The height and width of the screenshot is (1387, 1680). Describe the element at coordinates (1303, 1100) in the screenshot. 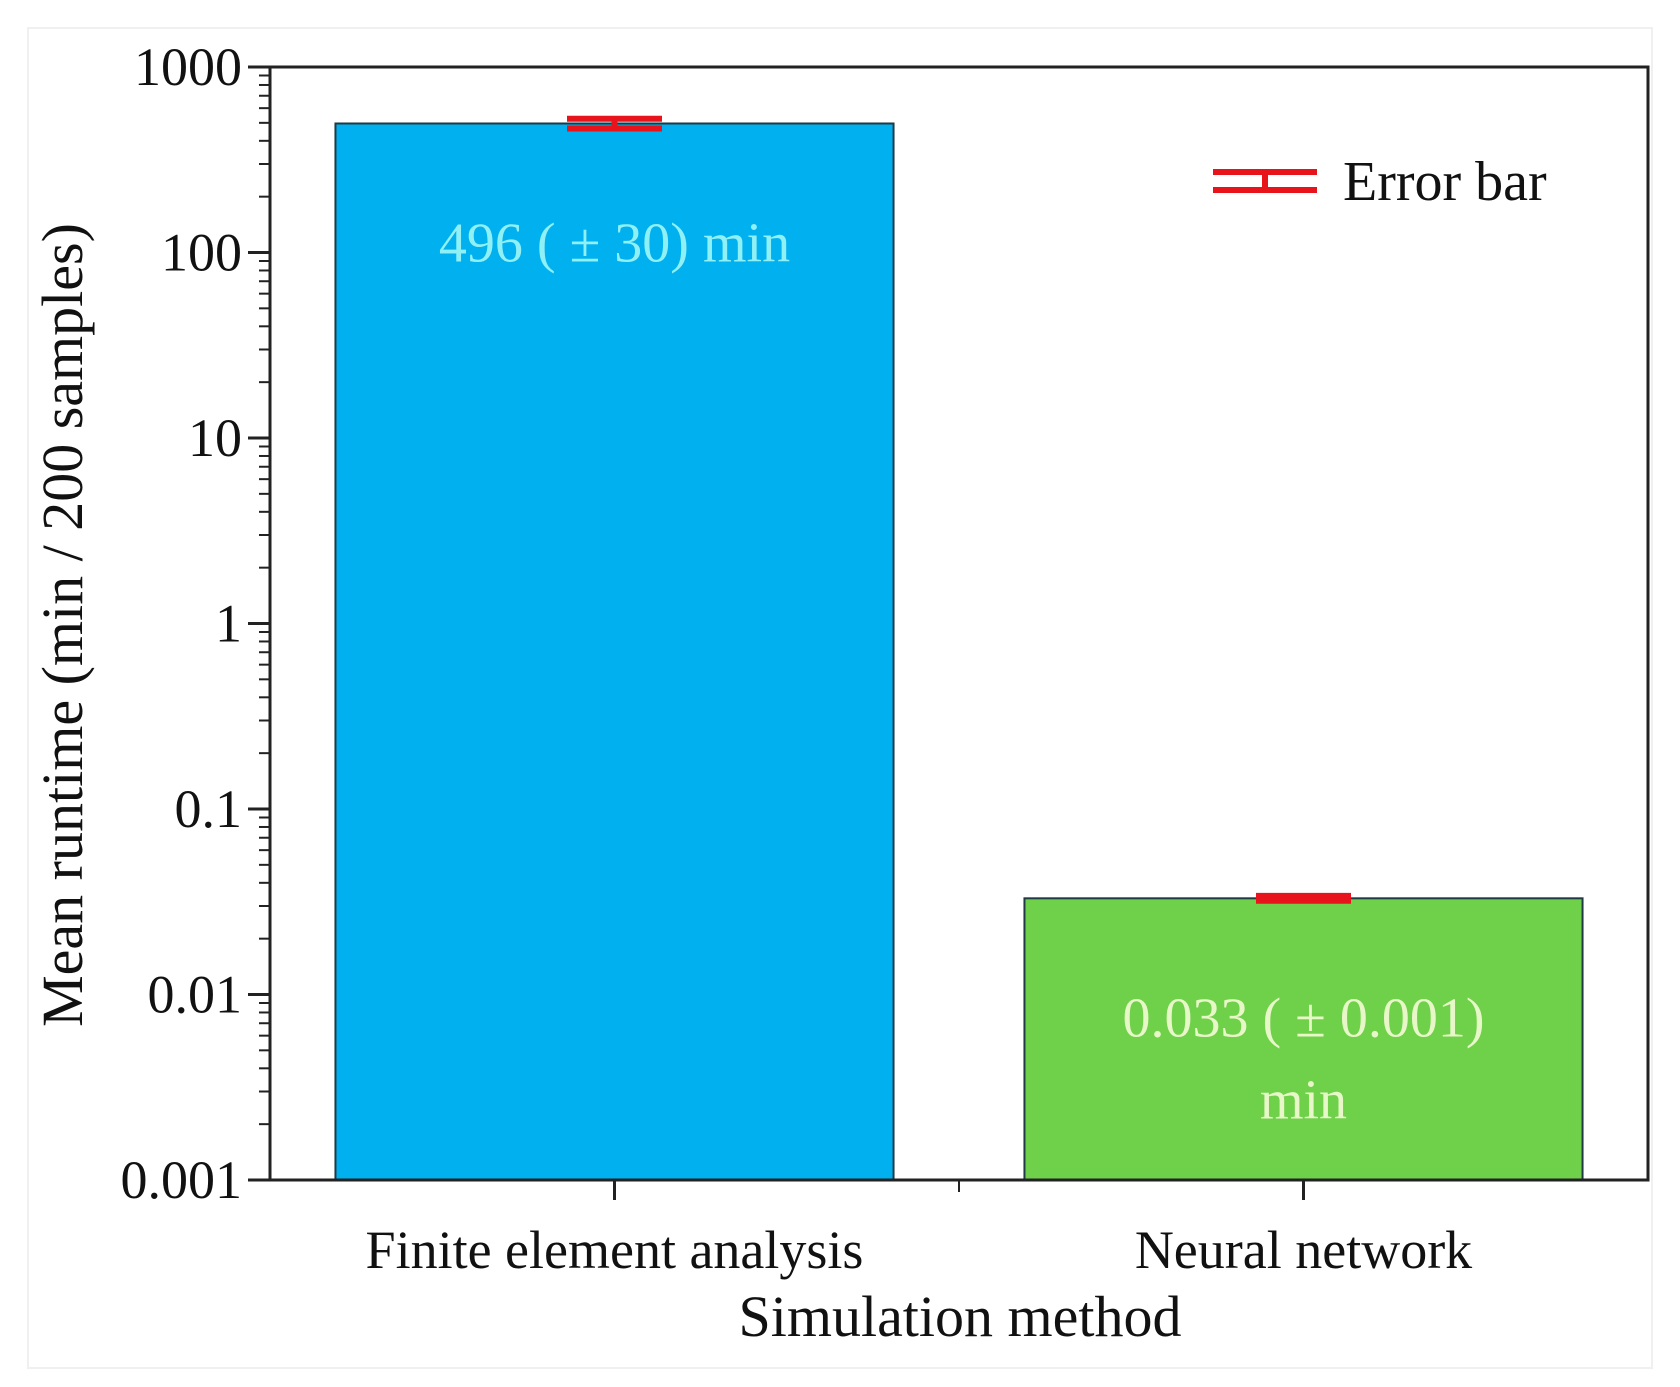

I see `bar-value-label-1-1: min` at that location.